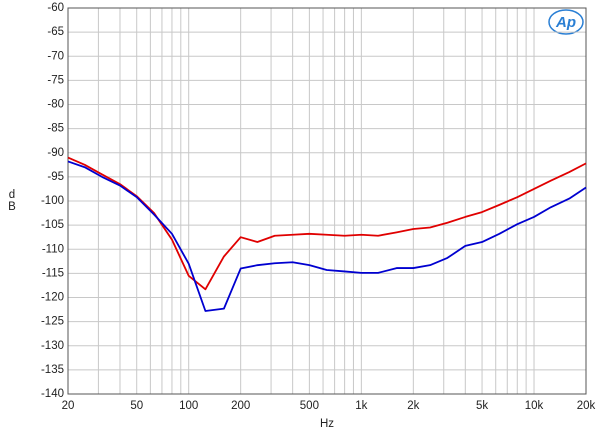  What do you see at coordinates (52, 201) in the screenshot?
I see `y-tick-label: -100` at bounding box center [52, 201].